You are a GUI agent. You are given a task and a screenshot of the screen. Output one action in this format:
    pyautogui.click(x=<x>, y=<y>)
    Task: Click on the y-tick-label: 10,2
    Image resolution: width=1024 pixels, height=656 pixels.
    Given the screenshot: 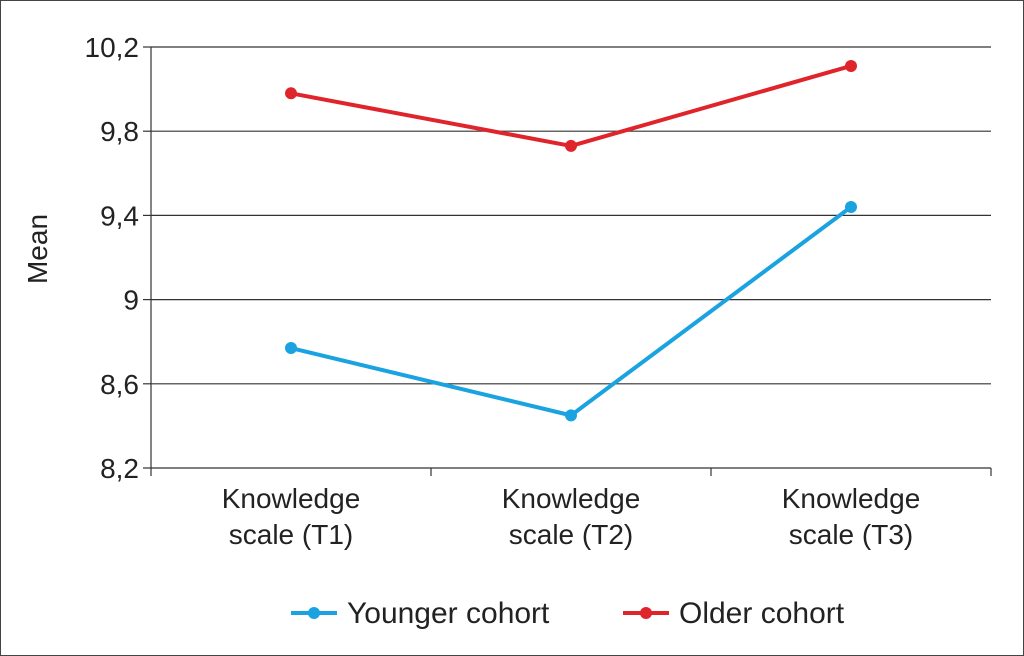 What is the action you would take?
    pyautogui.click(x=112, y=47)
    